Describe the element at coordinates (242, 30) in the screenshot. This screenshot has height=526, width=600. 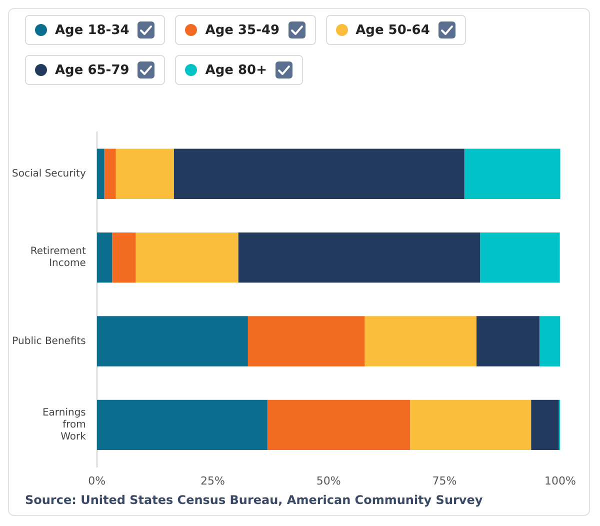
I see `legend-label: Age 35-49` at that location.